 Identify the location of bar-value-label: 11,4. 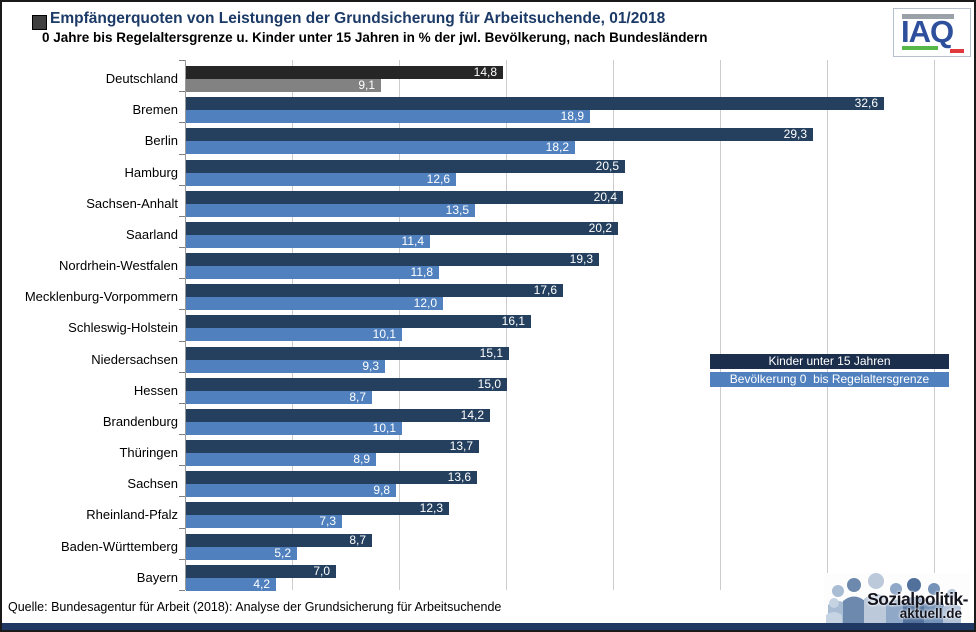
(412, 241).